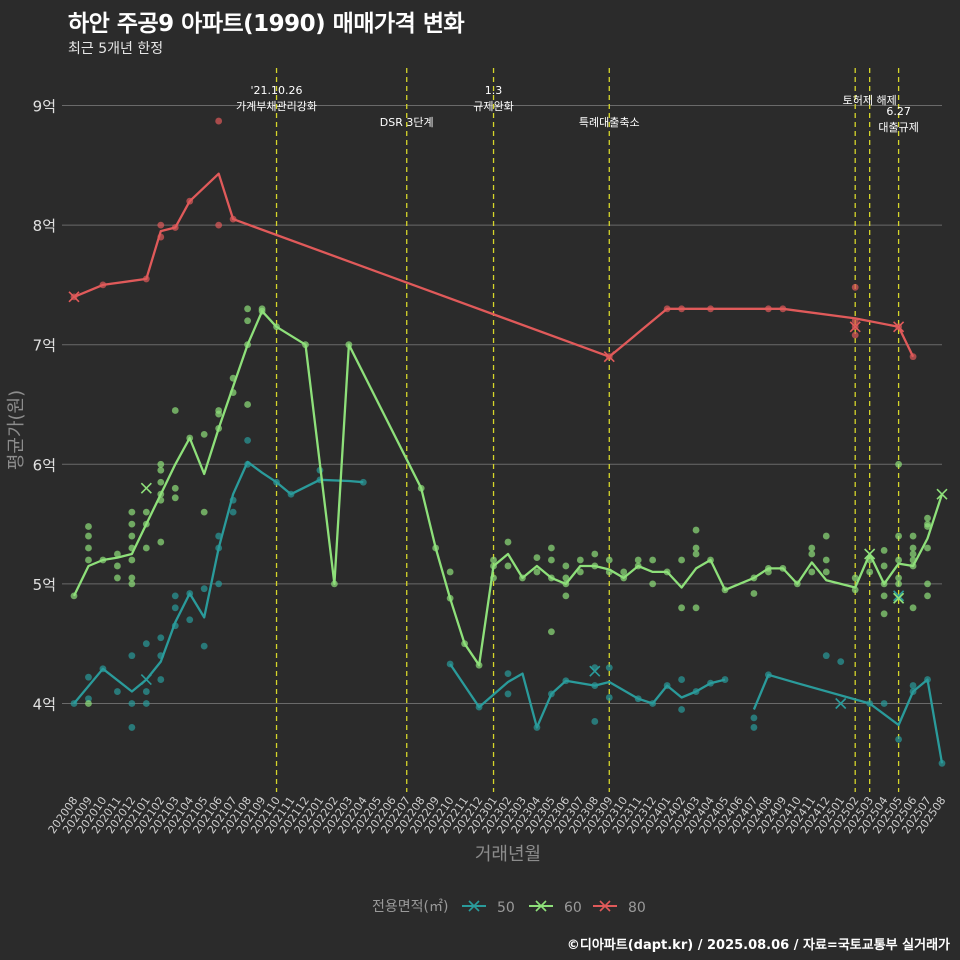  I want to click on event-annotation: 토허제 해제, so click(870, 100).